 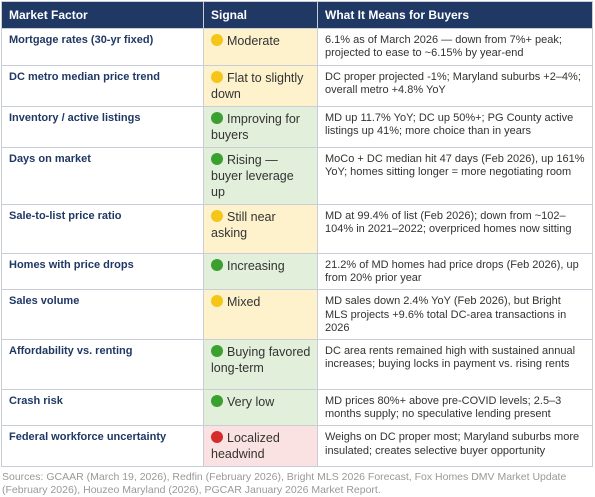 I want to click on market-factor-cell: Inventory / active listings, so click(x=102, y=127).